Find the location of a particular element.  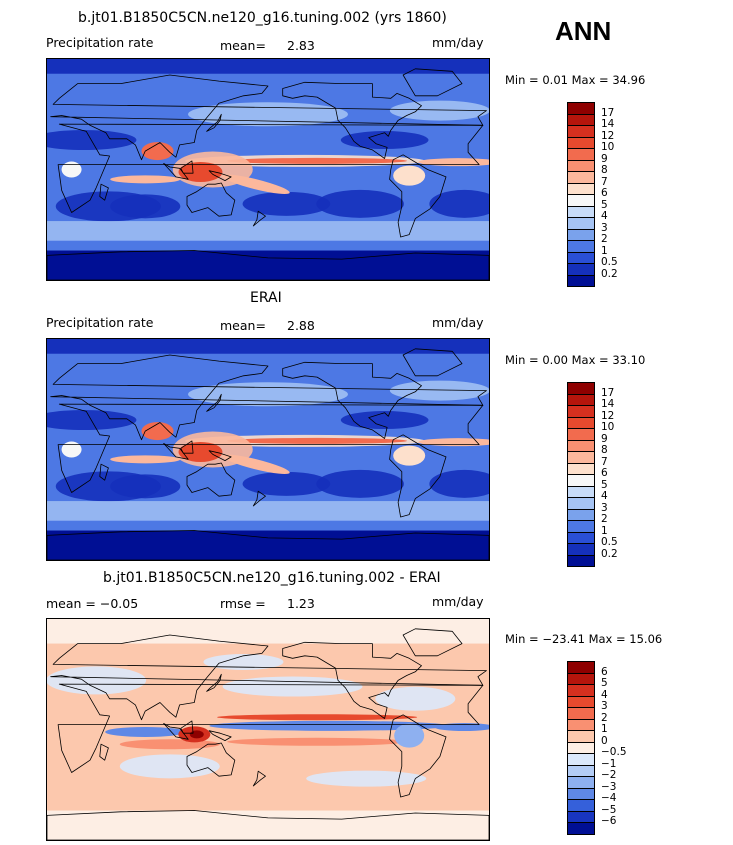

panel-3-units: mm/day is located at coordinates (458, 601).